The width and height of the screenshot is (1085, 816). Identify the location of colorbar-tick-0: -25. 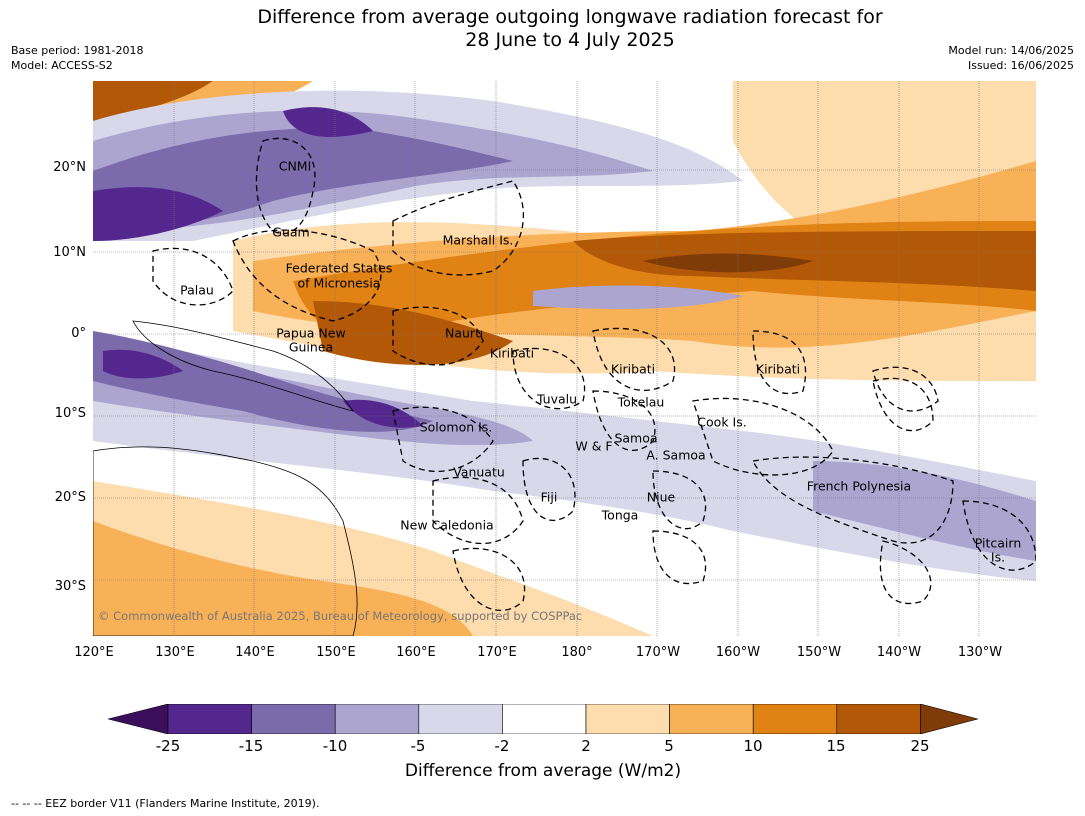
(168, 746).